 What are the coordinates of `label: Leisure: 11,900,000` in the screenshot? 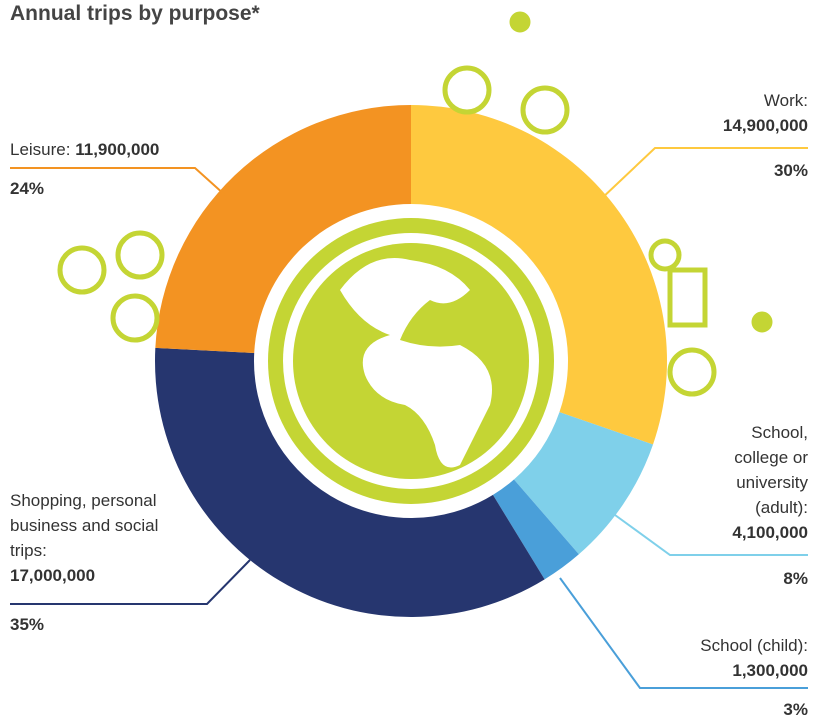 It's located at (120, 149).